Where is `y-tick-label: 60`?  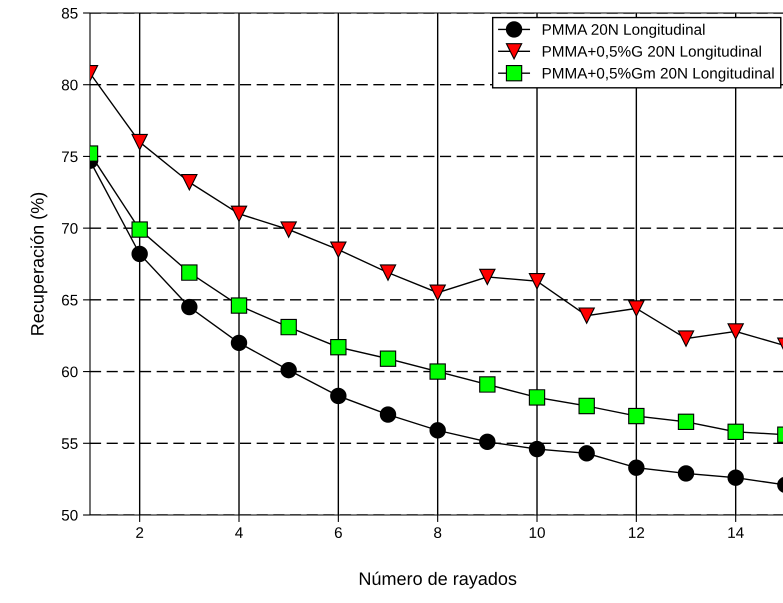 y-tick-label: 60 is located at coordinates (70, 372).